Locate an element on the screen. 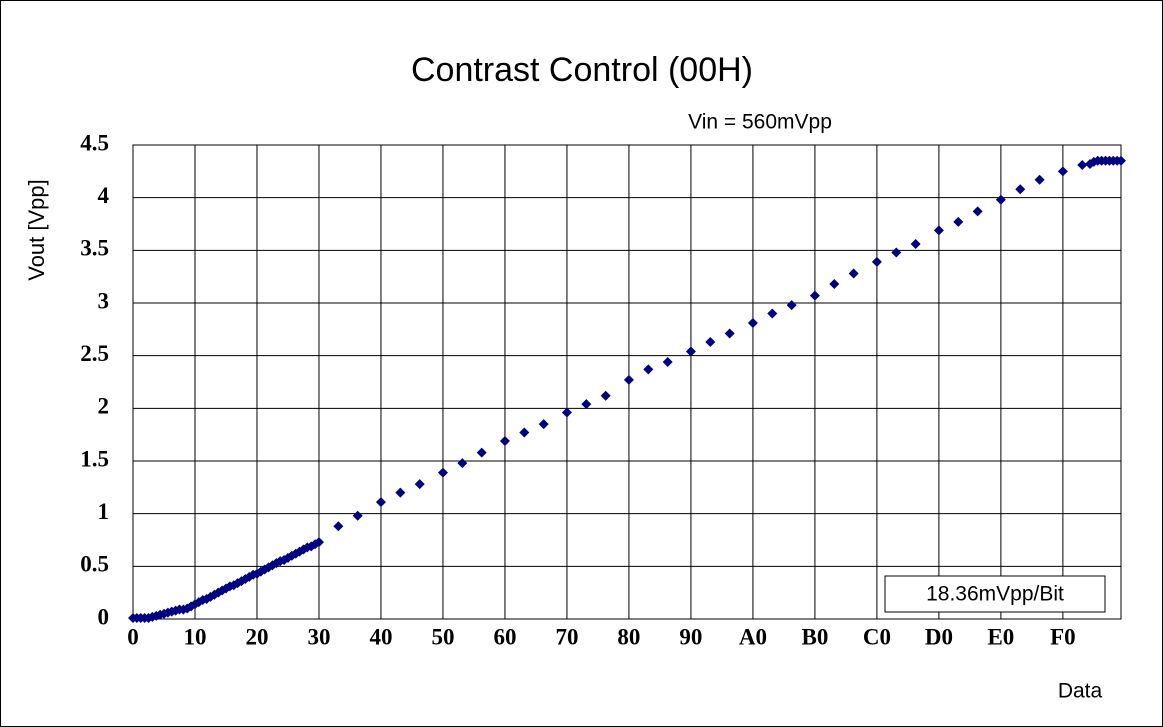 Image resolution: width=1163 pixels, height=727 pixels. note: 18.36mVpp/Bit is located at coordinates (995, 594).